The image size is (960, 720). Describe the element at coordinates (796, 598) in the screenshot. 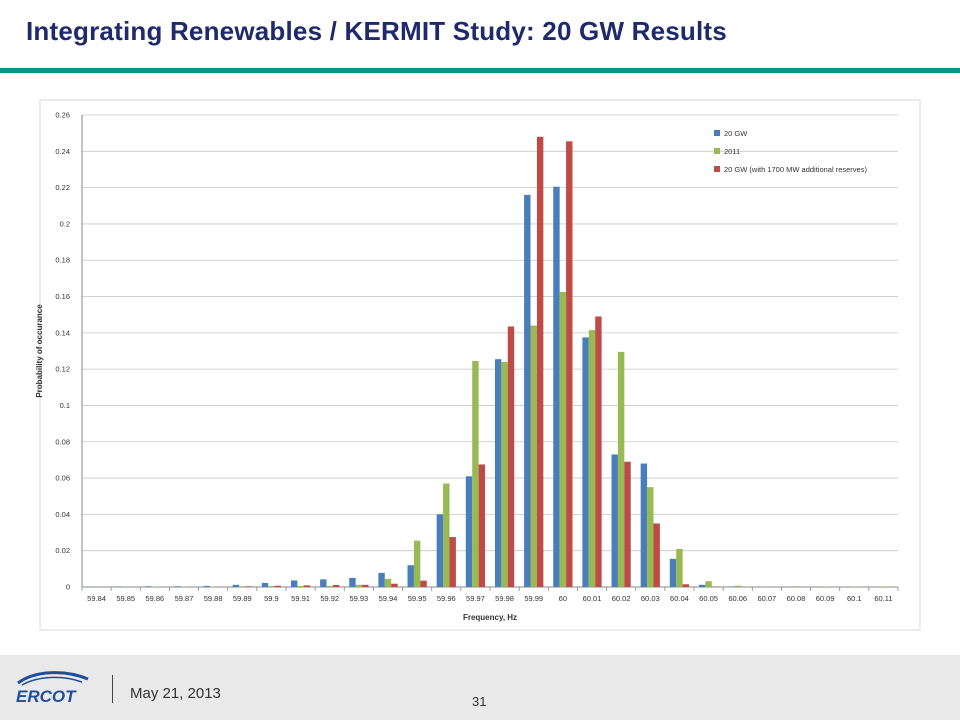

I see `x-tick-label: 60.08` at that location.